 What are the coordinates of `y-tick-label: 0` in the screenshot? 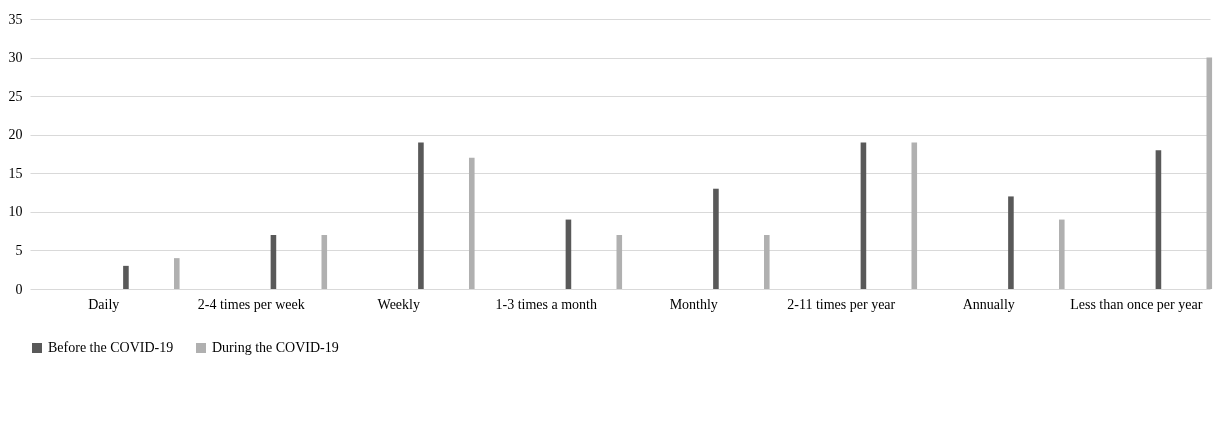 It's located at (19, 289).